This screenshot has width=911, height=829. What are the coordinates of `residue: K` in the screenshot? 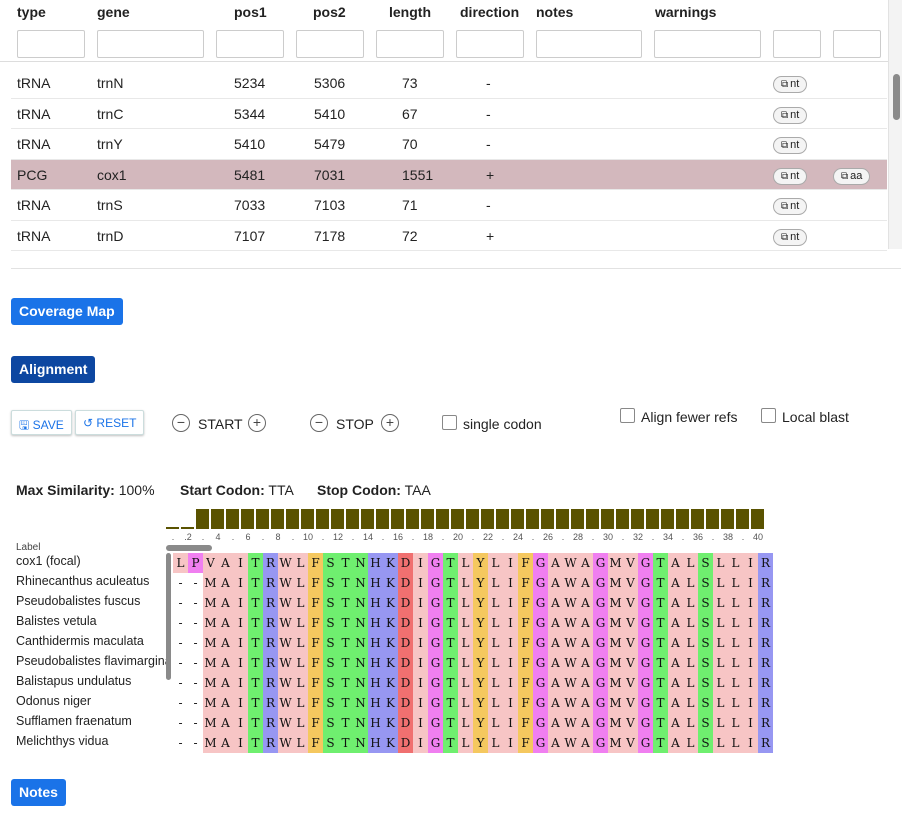 It's located at (390, 583).